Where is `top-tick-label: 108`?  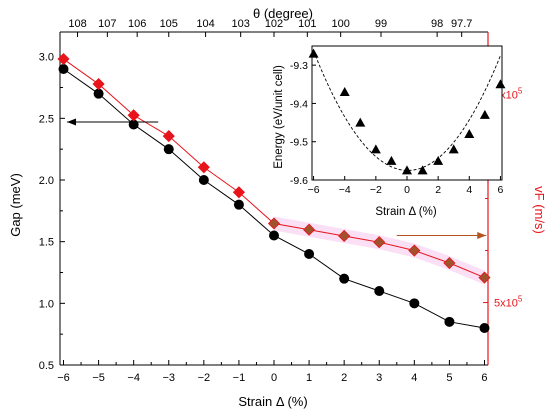
top-tick-label: 108 is located at coordinates (77, 24).